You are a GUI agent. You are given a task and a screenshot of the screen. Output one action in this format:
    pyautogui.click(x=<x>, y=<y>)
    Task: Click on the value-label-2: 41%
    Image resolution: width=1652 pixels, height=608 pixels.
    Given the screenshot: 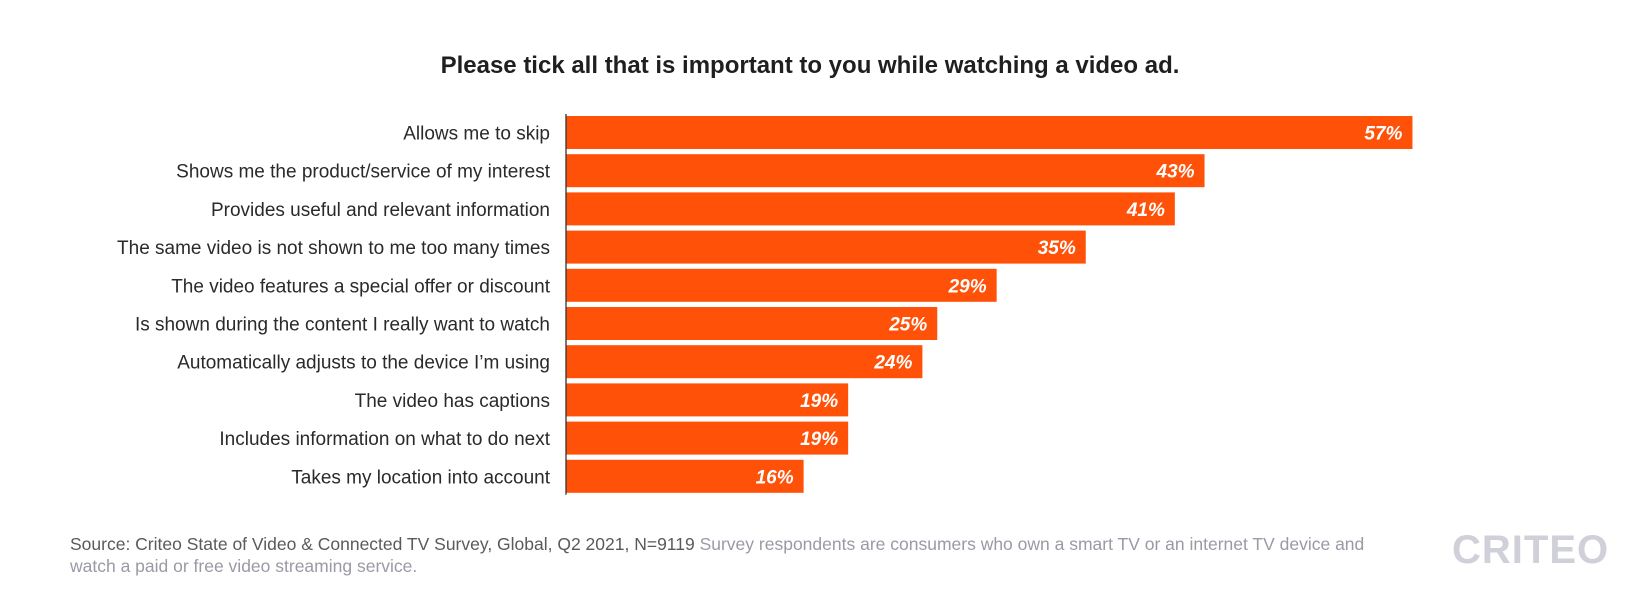 What is the action you would take?
    pyautogui.click(x=1145, y=210)
    